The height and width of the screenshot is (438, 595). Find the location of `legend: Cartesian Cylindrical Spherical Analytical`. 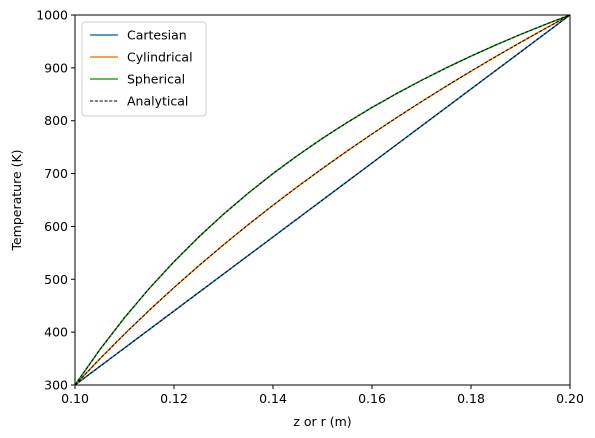

legend: Cartesian Cylindrical Spherical Analytical is located at coordinates (144, 69).